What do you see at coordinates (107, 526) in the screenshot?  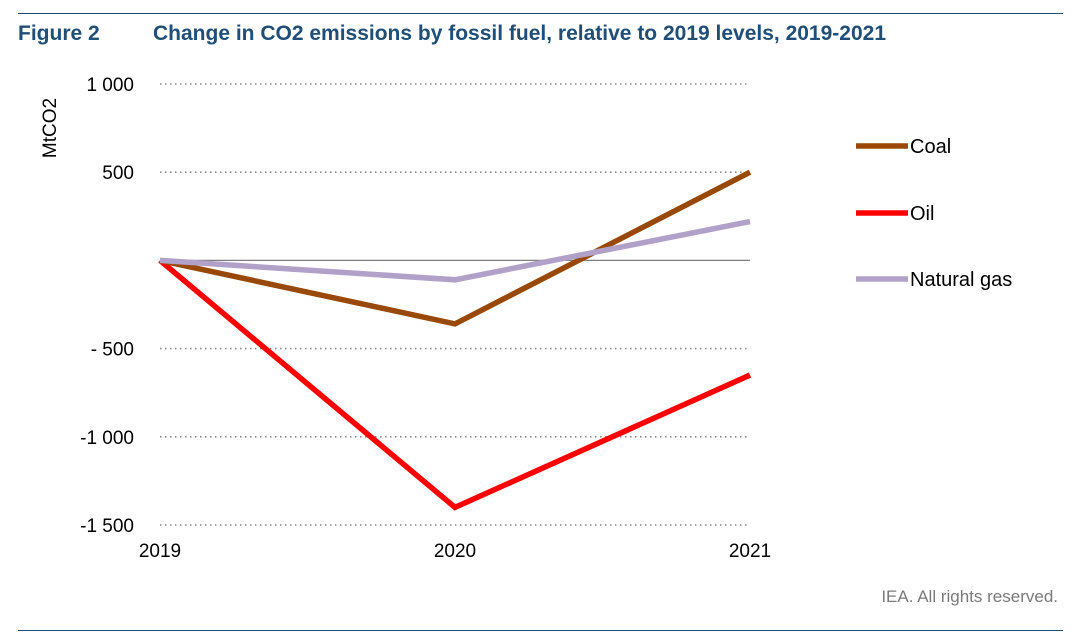 I see `y-tick-label: -1 500` at bounding box center [107, 526].